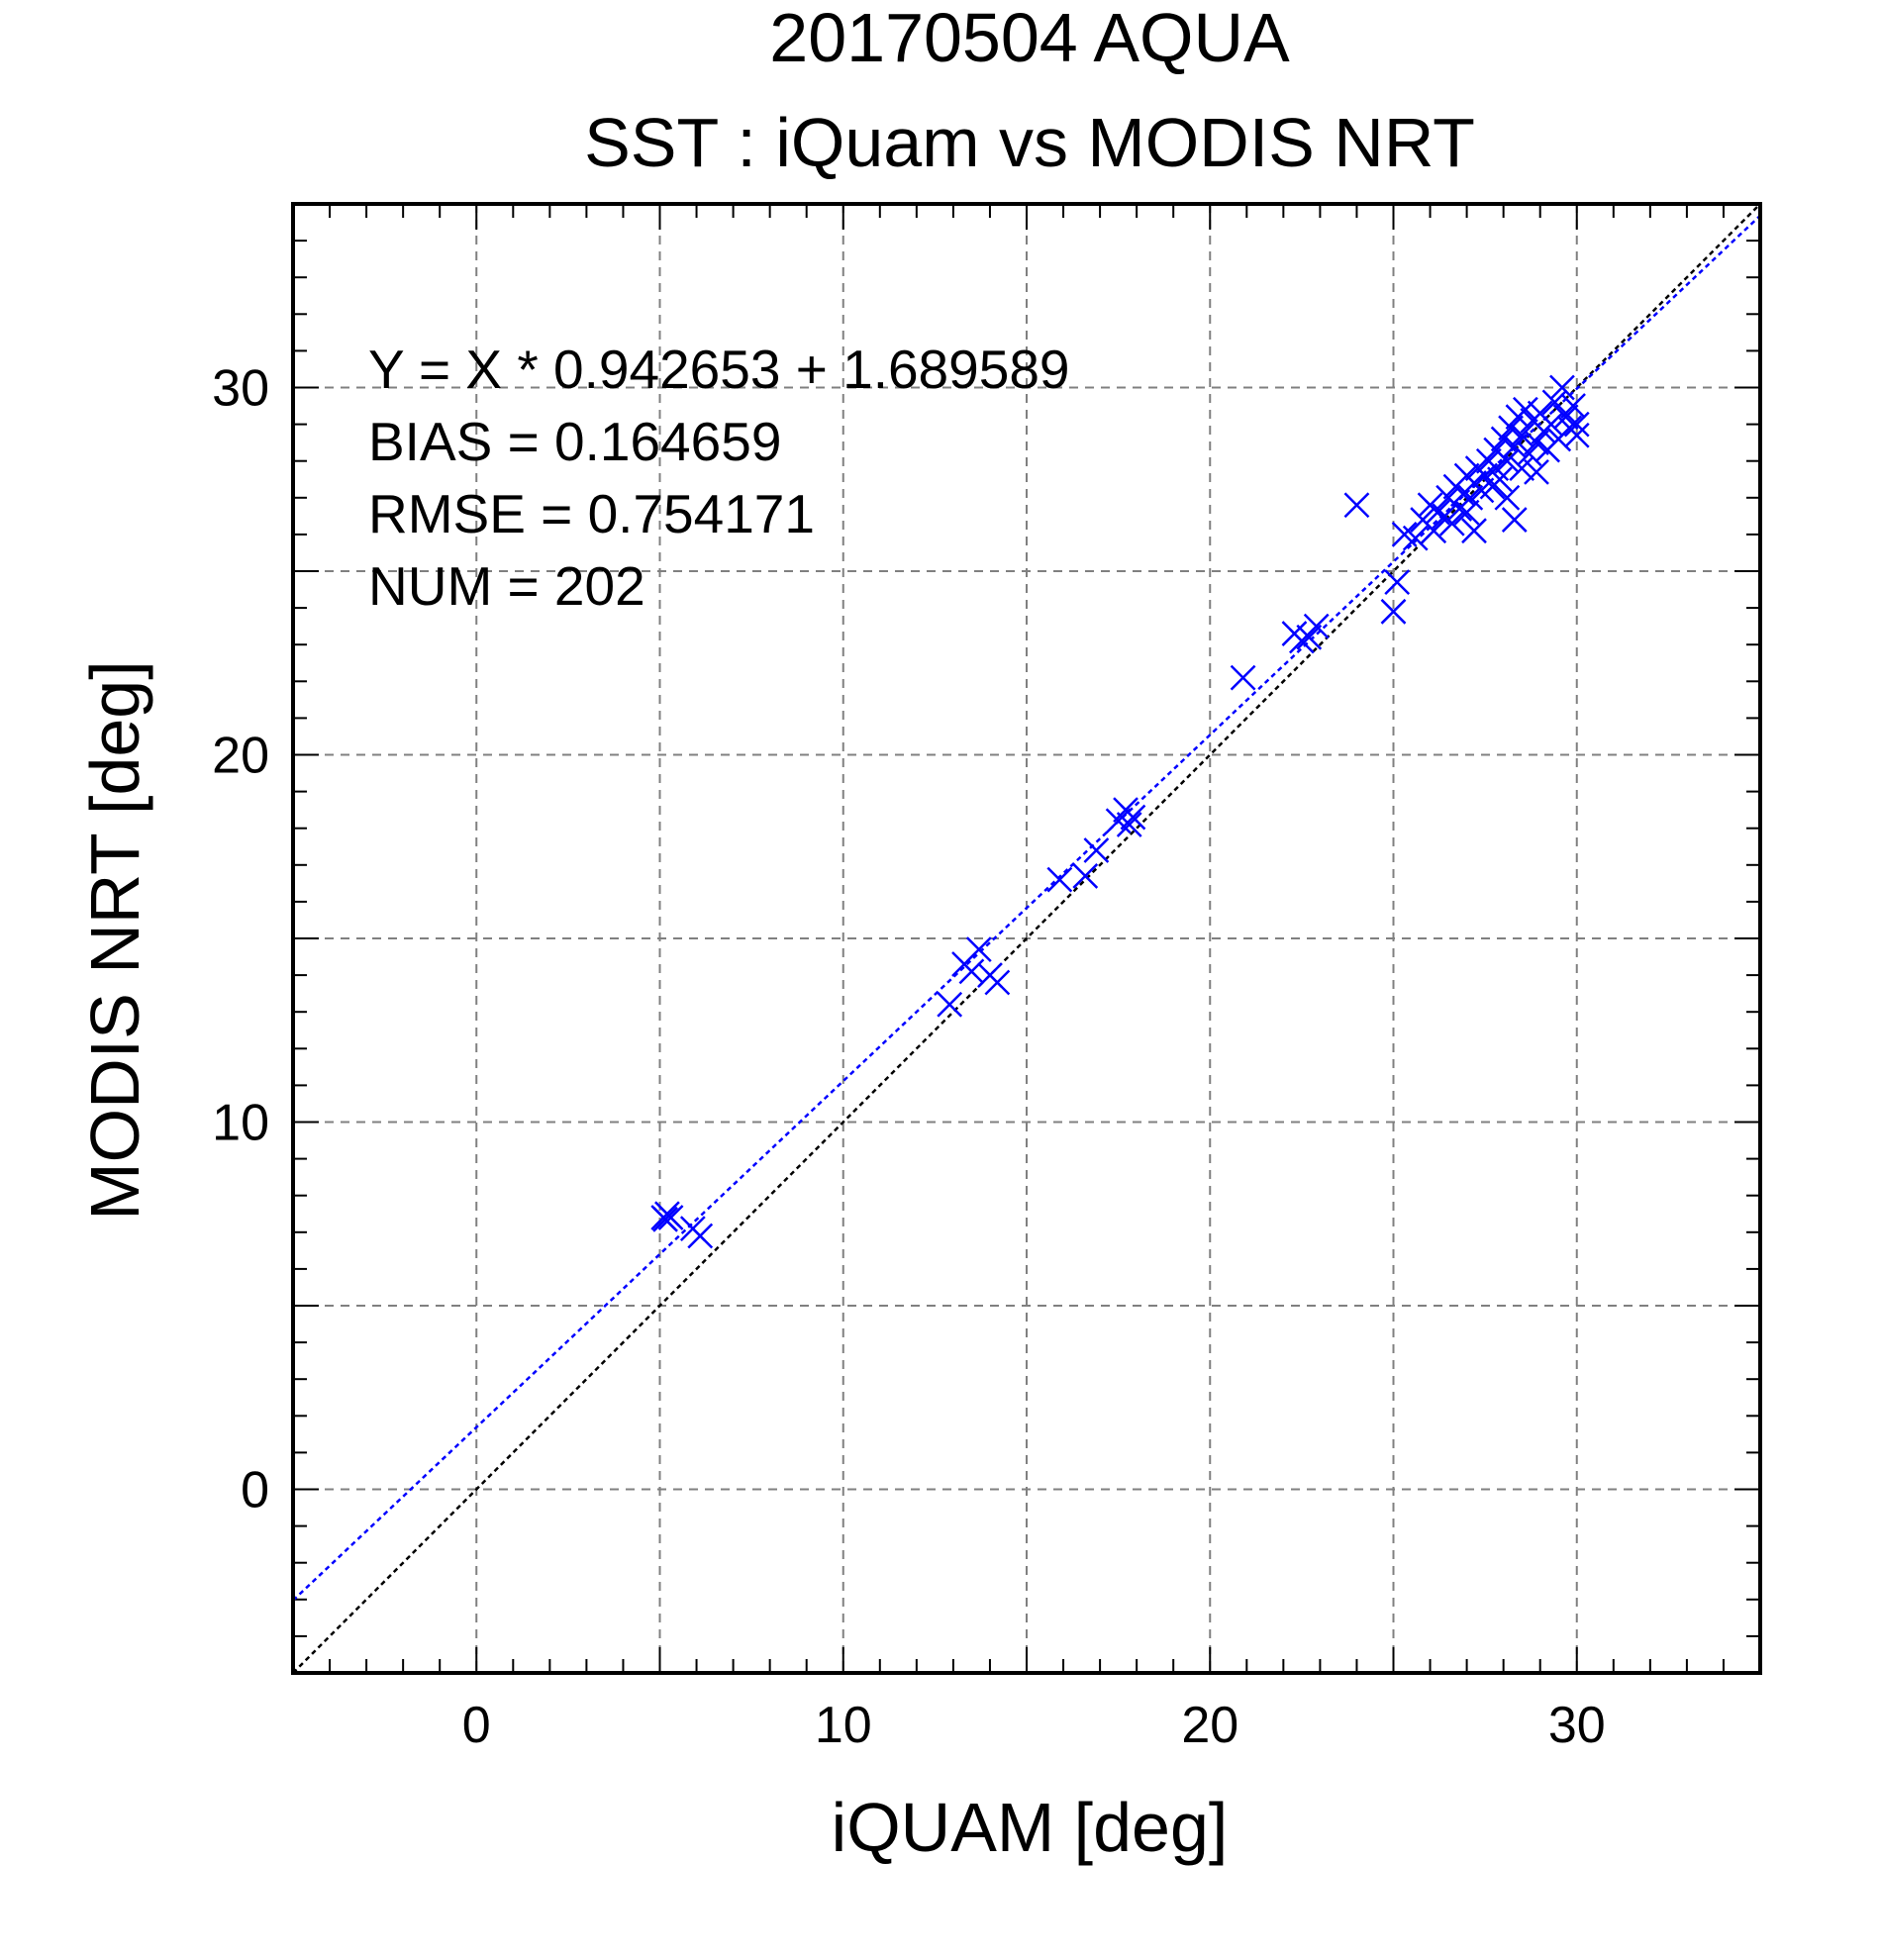  I want to click on y-tick-label: 20, so click(241, 756).